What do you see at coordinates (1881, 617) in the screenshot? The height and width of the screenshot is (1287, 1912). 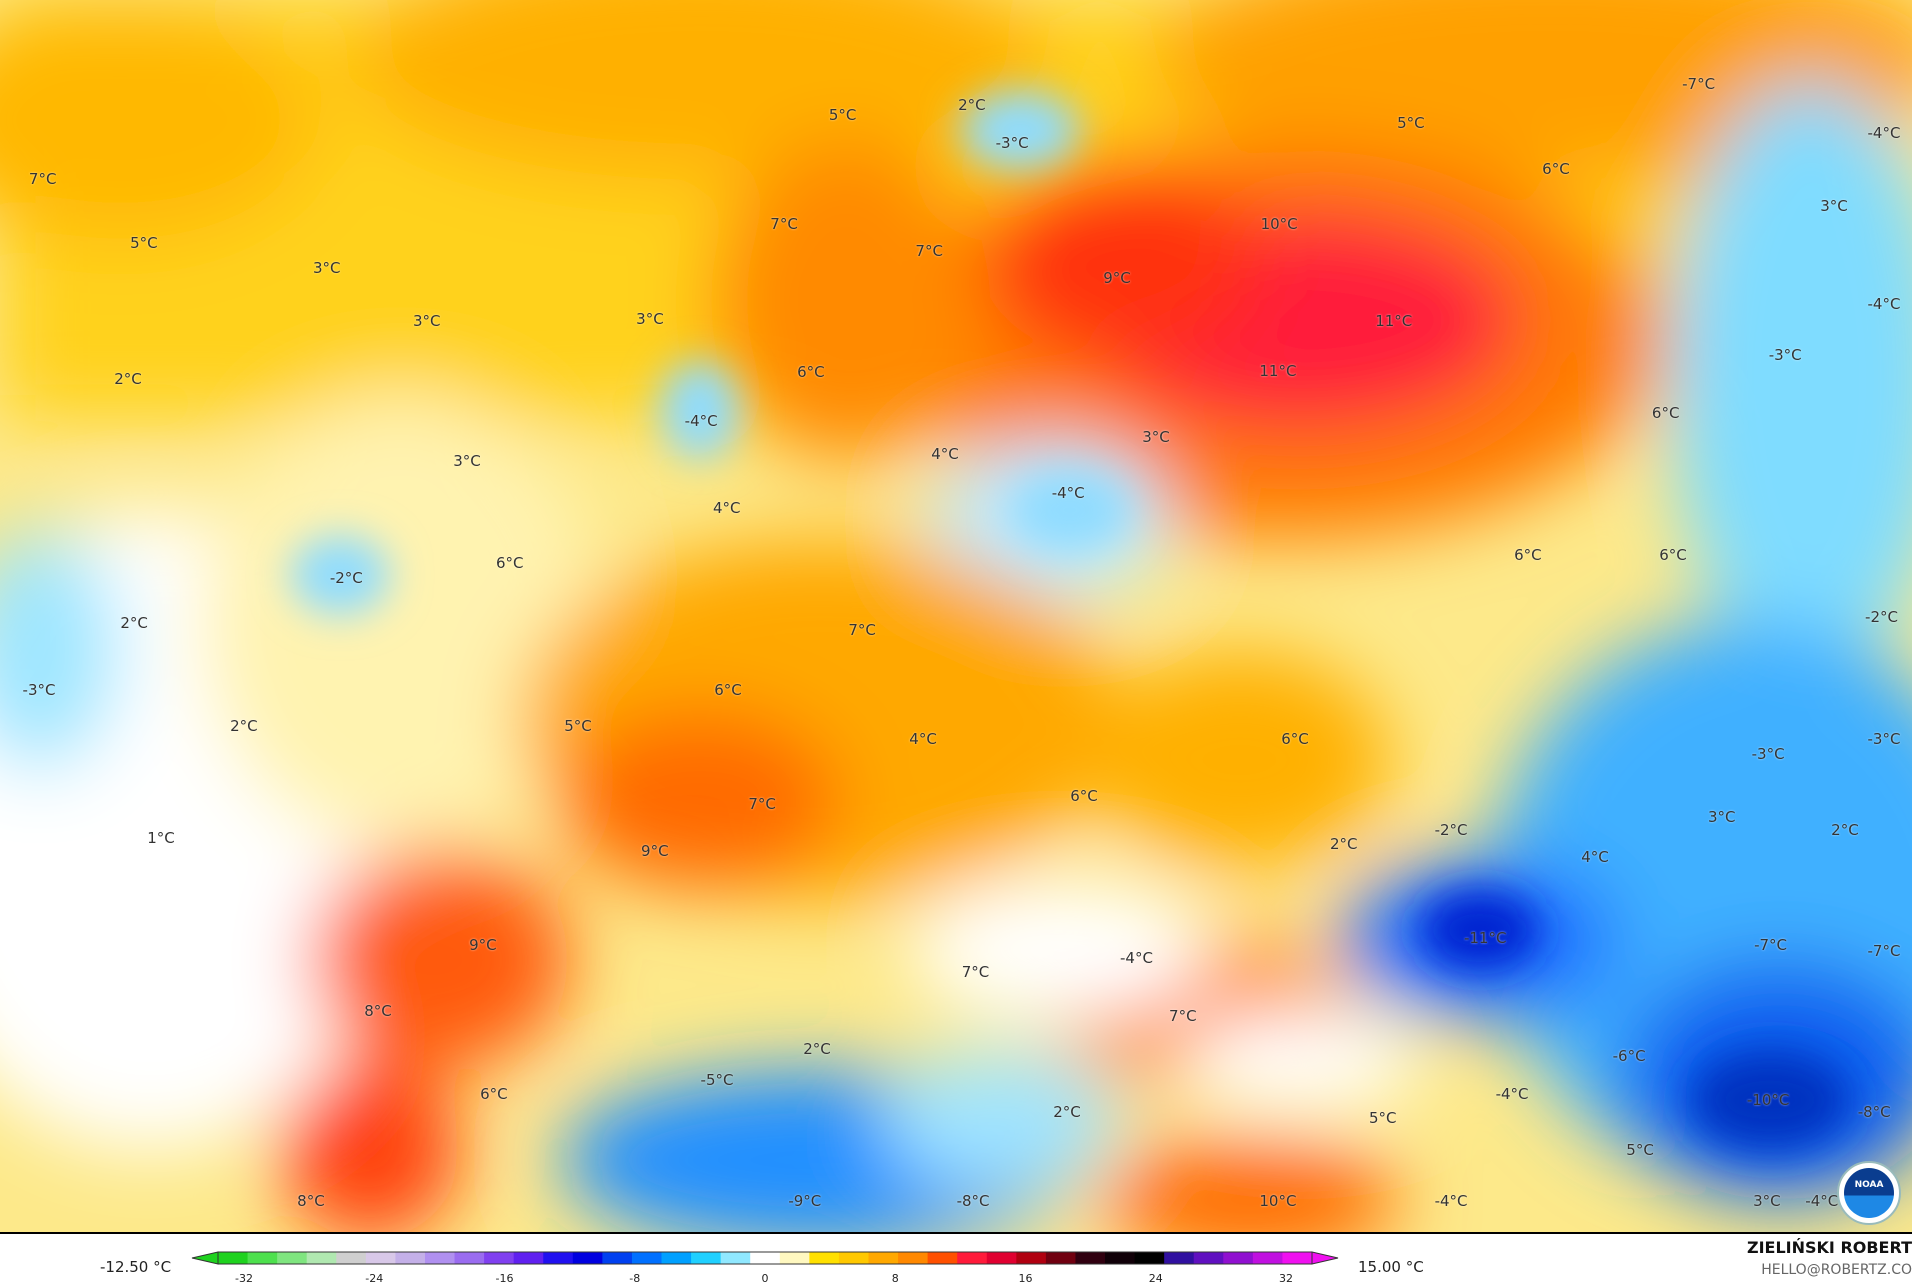 I see `temperature-label: -2°C` at bounding box center [1881, 617].